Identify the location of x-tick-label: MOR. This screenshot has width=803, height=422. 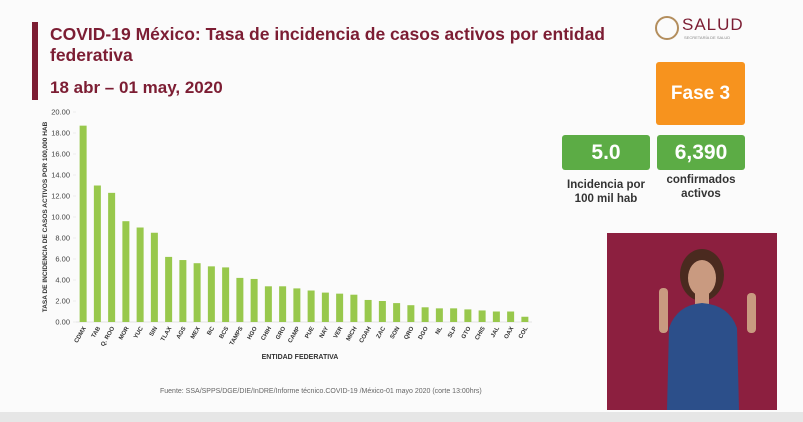
(124, 333).